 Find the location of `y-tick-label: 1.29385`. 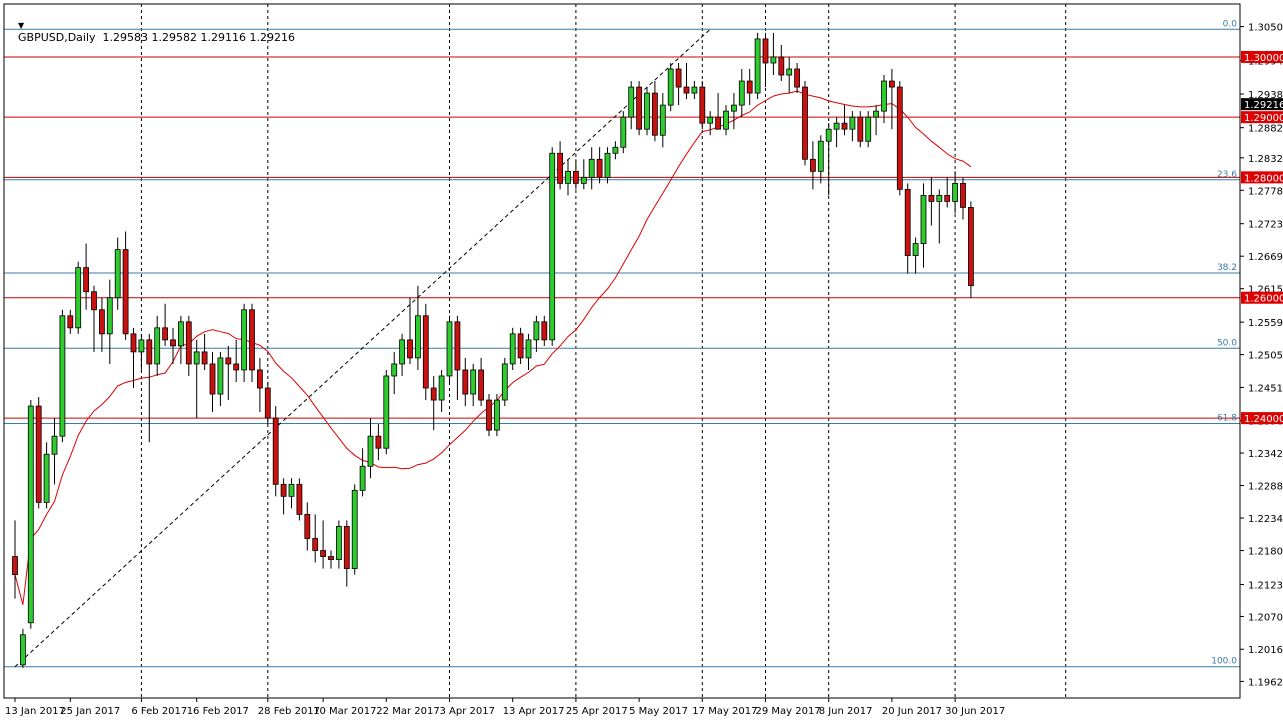

y-tick-label: 1.29385 is located at coordinates (1265, 95).